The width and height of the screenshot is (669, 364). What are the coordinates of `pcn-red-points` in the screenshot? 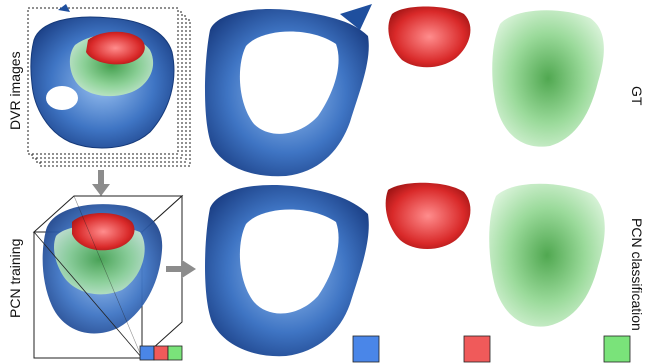 It's located at (103, 232).